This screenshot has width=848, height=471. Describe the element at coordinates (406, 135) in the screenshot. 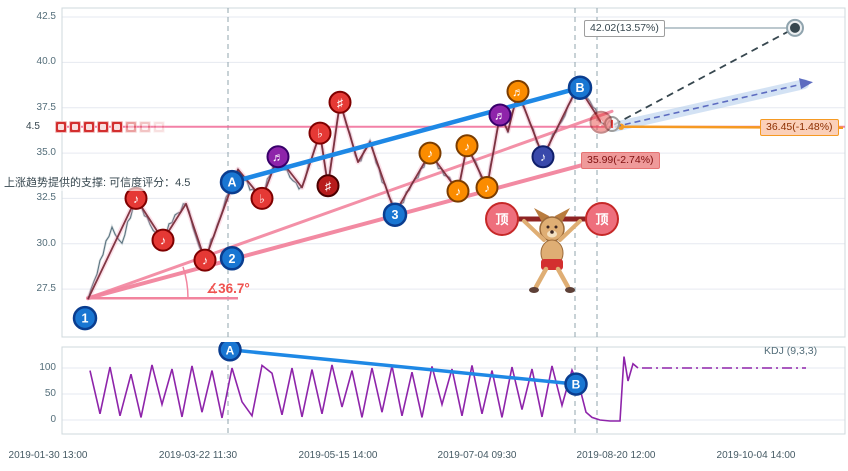

I see `ab-trendline` at that location.